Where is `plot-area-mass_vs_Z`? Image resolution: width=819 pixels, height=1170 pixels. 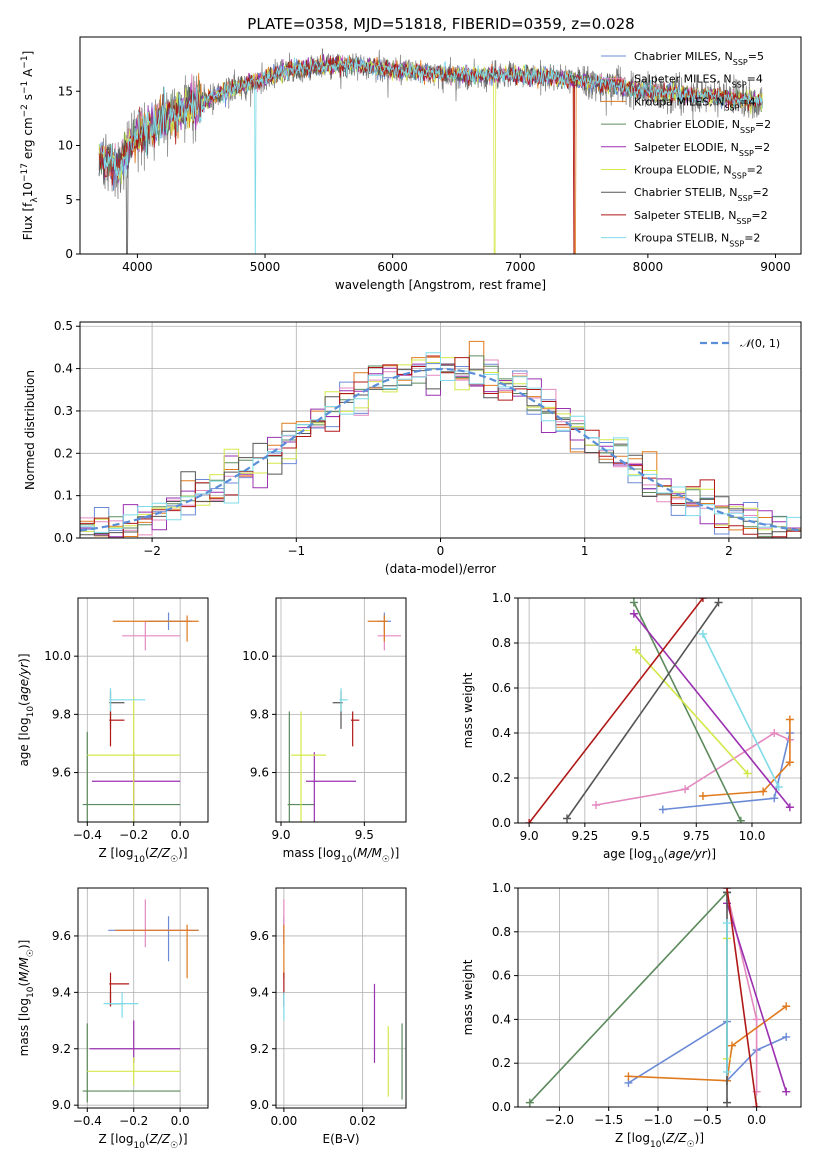 plot-area-mass_vs_Z is located at coordinates (140, 1001).